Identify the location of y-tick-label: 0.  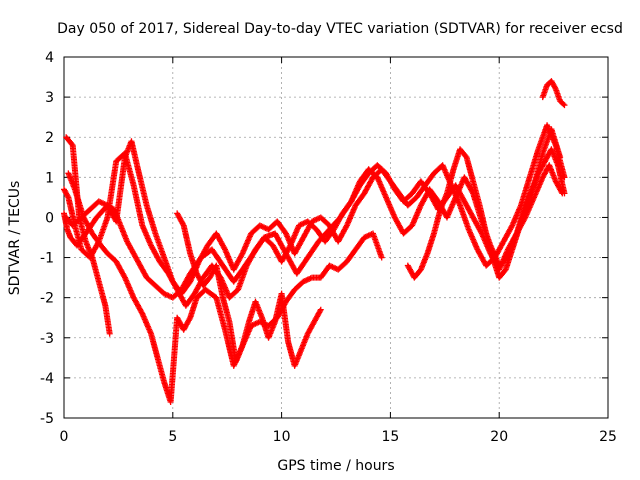
(49, 218).